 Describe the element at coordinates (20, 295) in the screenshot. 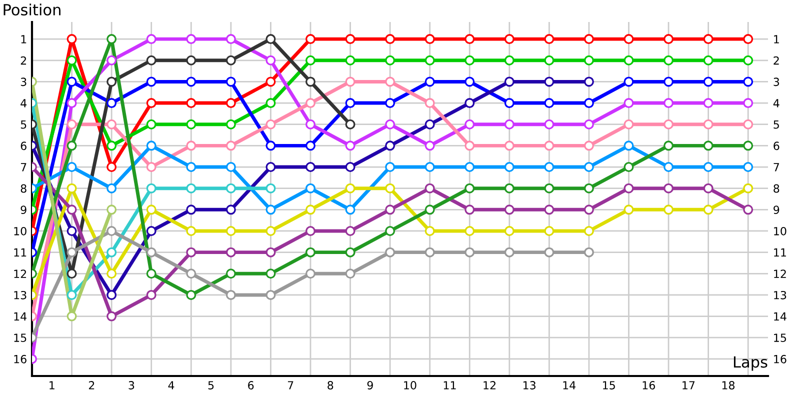

I see `y-tick-label: 13` at that location.